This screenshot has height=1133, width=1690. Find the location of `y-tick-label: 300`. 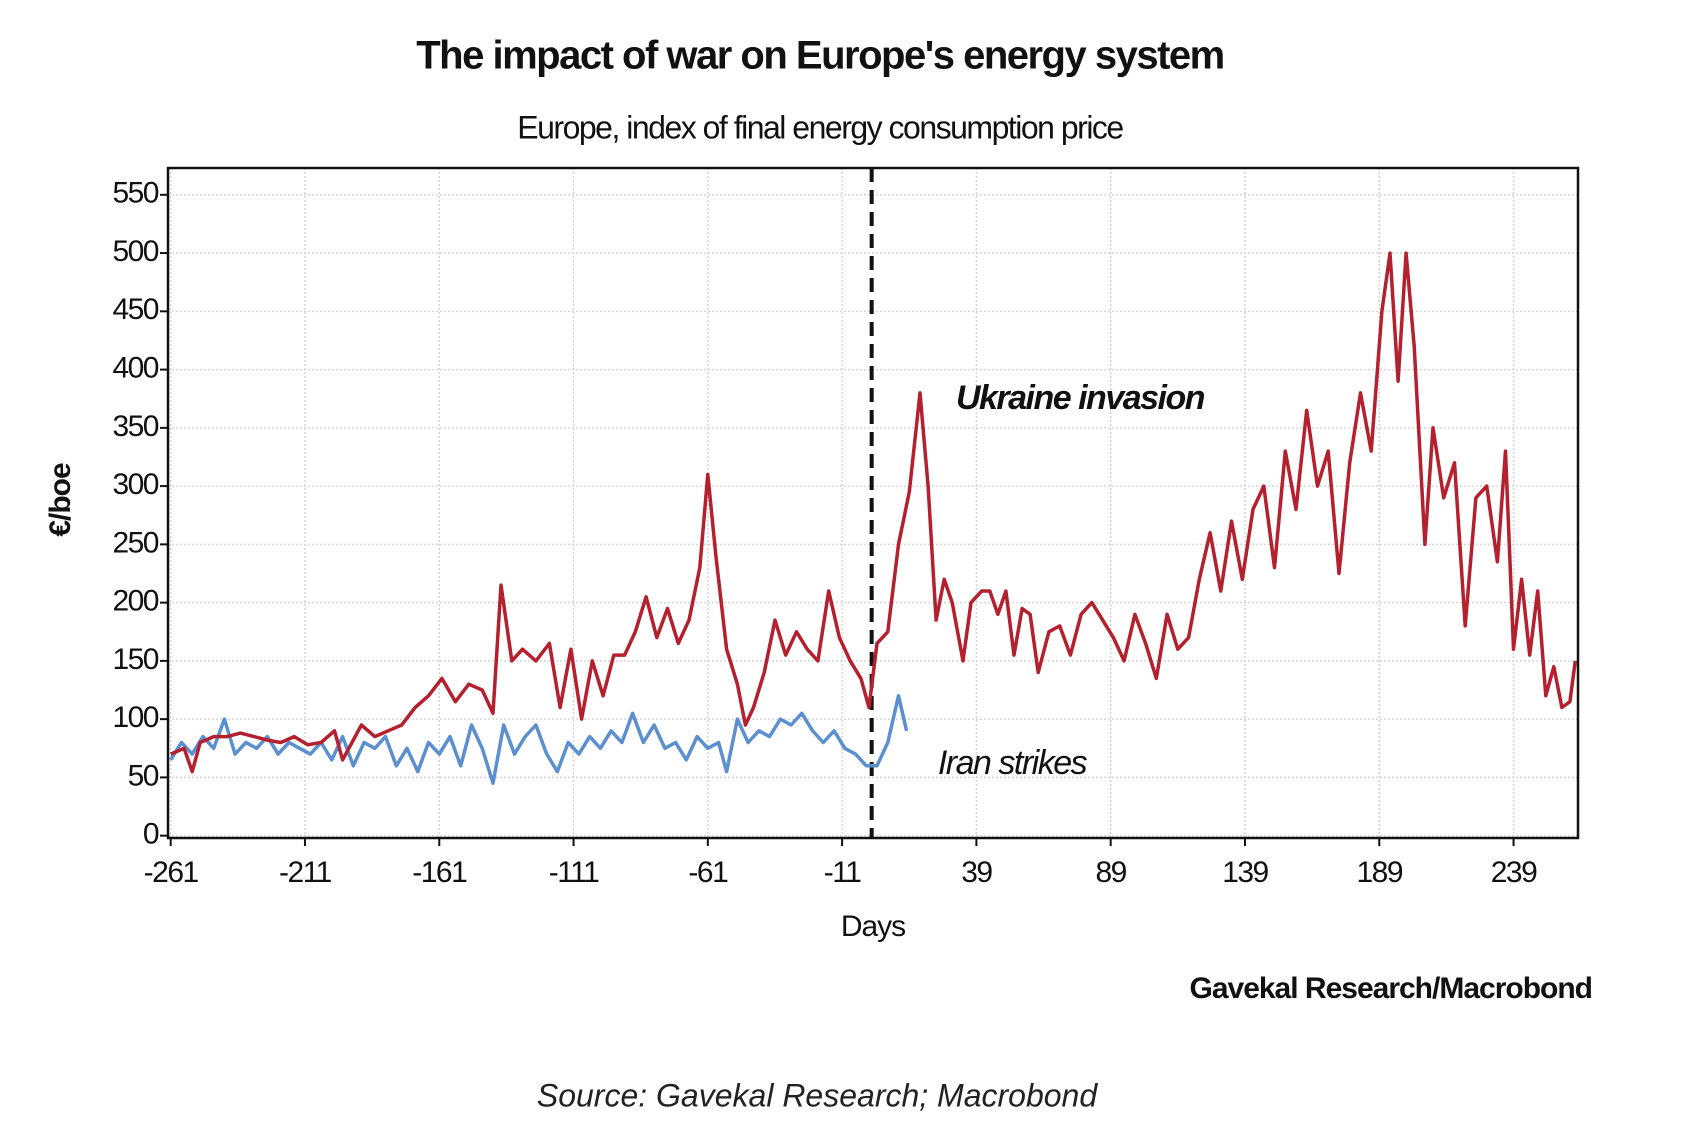

y-tick-label: 300 is located at coordinates (135, 484).